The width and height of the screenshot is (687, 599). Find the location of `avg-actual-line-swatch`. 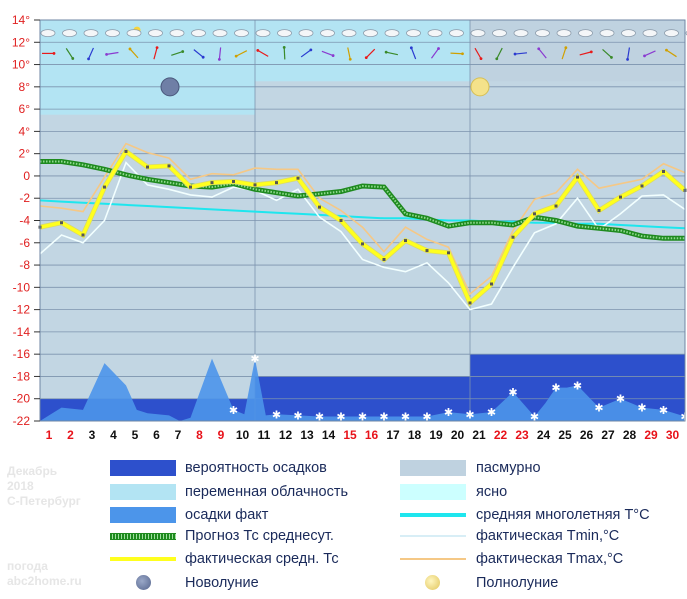

avg-actual-line-swatch is located at coordinates (143, 559).